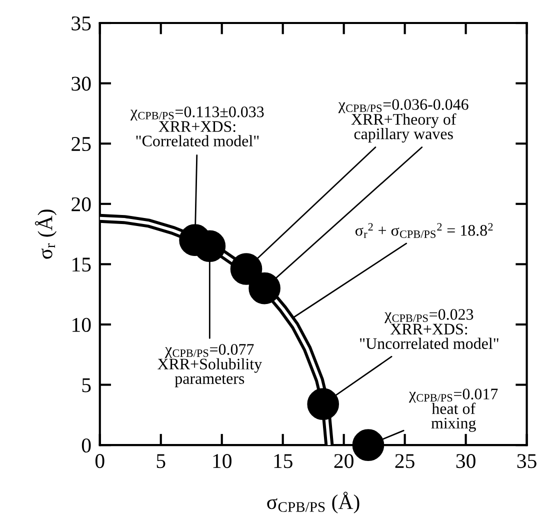  What do you see at coordinates (99, 461) in the screenshot?
I see `x-tick-label: 0` at bounding box center [99, 461].